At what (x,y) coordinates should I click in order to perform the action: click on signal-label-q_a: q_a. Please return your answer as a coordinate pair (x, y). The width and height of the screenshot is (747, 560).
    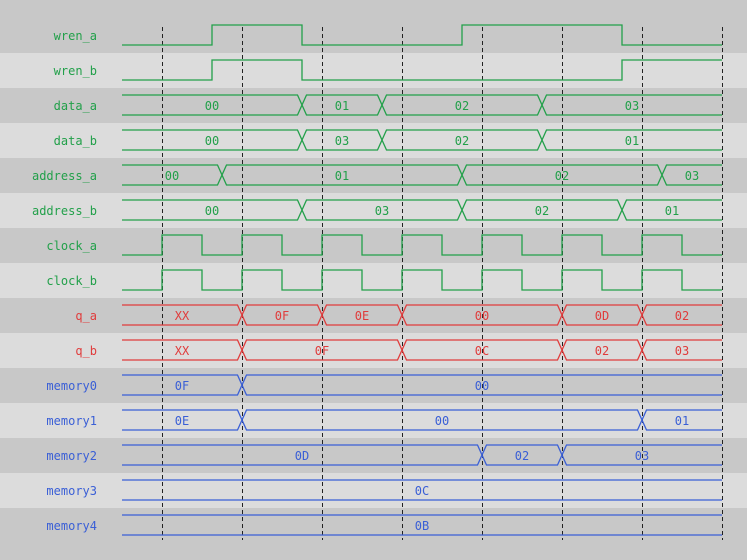
    Looking at the image, I should click on (86, 316).